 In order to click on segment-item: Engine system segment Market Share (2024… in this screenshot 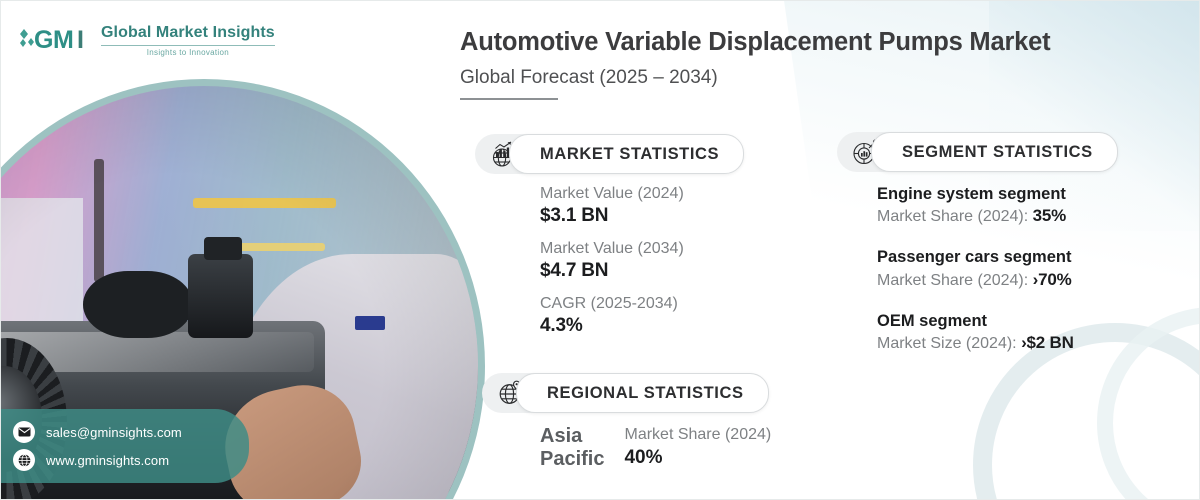, I will do `click(975, 206)`.